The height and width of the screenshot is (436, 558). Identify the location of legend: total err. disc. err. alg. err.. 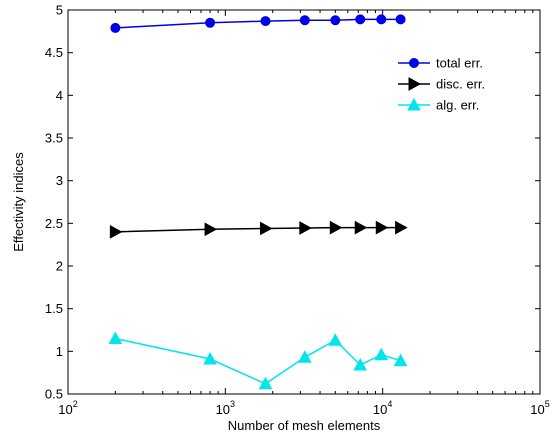
(441, 84).